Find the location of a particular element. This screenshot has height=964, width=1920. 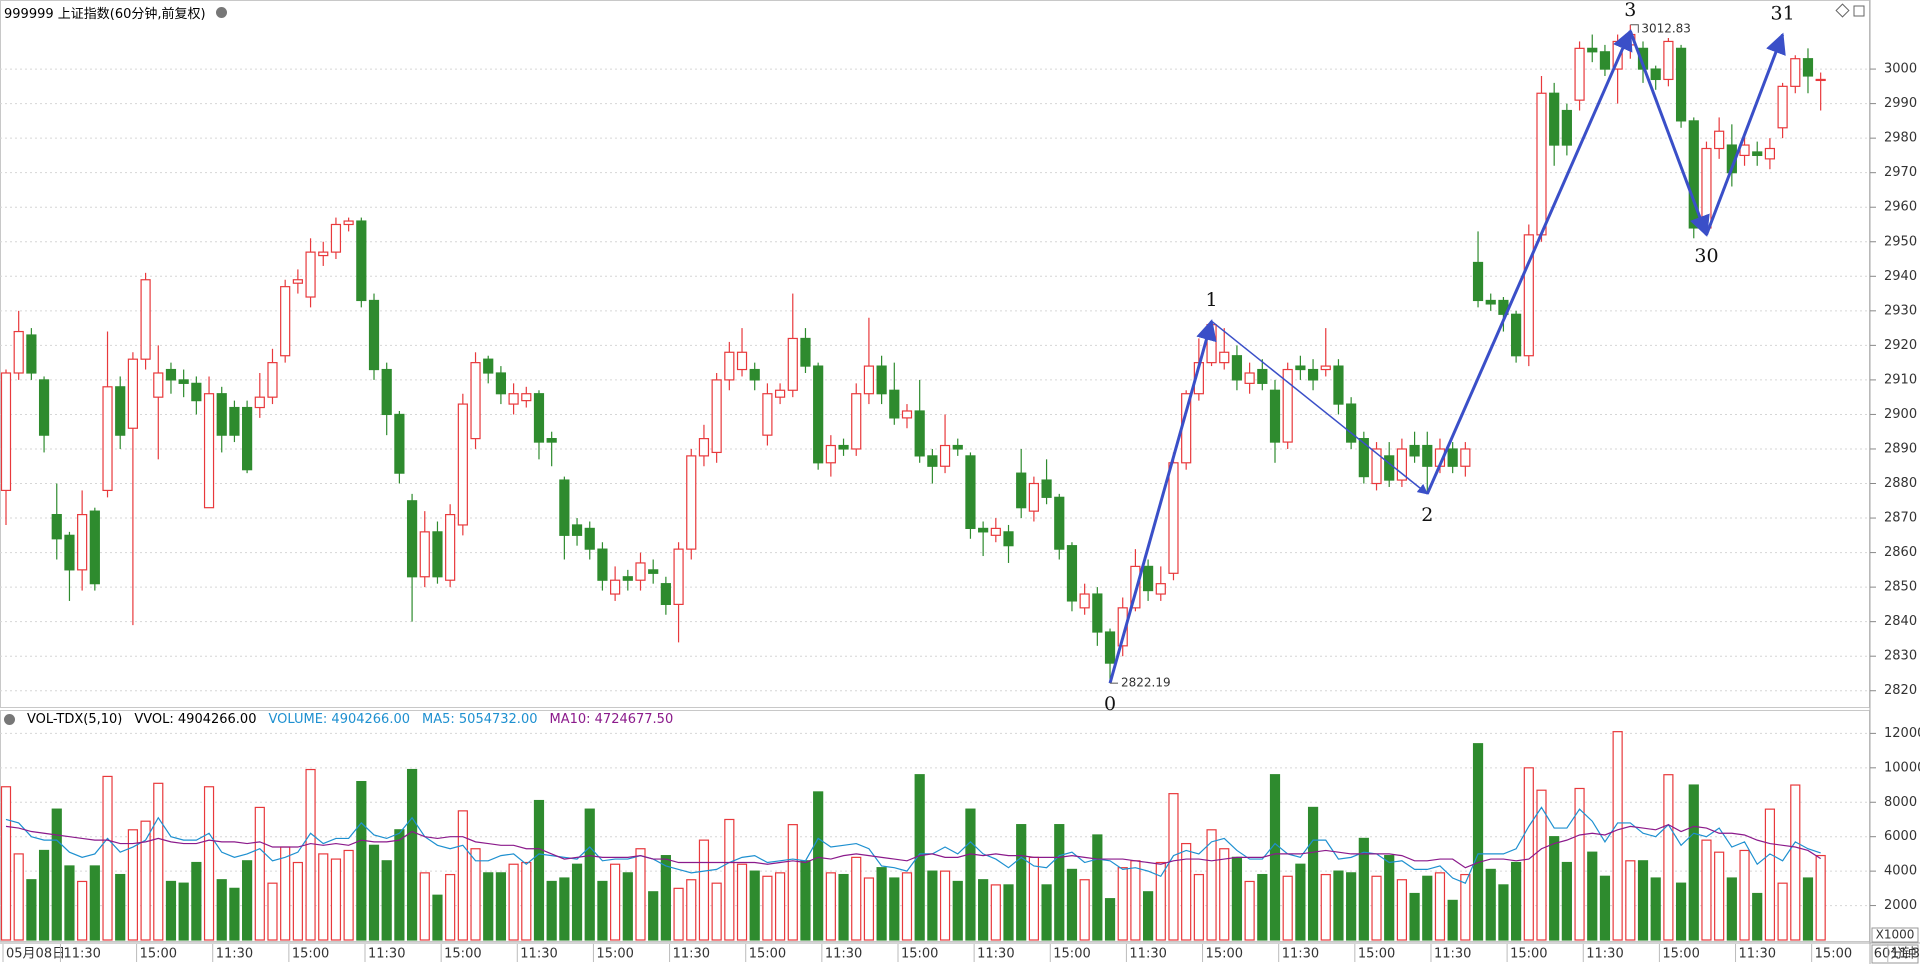

ma10-line is located at coordinates (913, 846).